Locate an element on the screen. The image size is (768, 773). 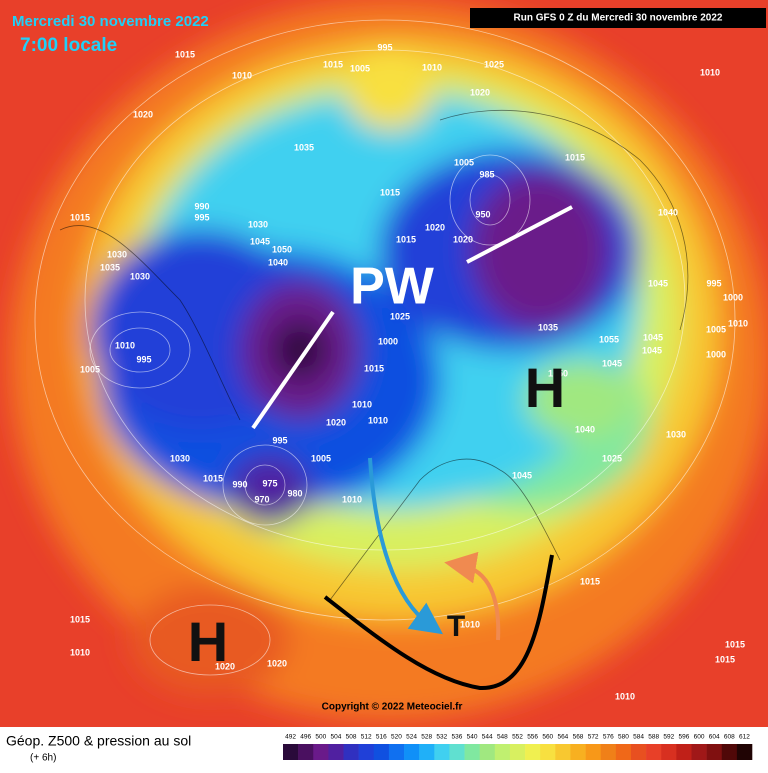
run-box is located at coordinates (618, 18).